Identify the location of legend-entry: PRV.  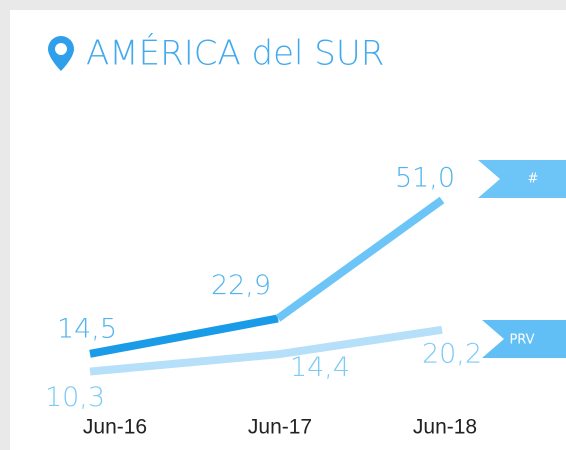
(521, 340).